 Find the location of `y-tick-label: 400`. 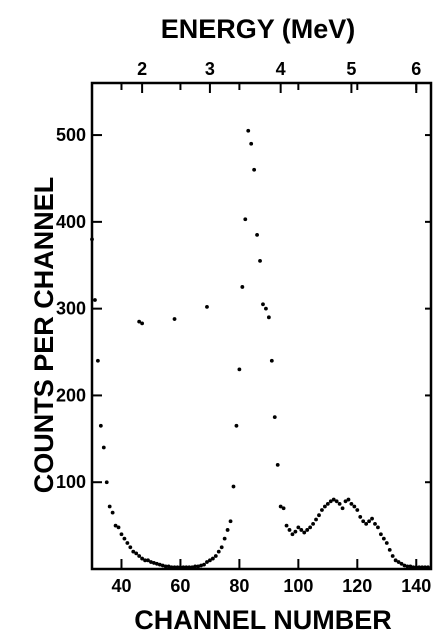

y-tick-label: 400 is located at coordinates (71, 222).